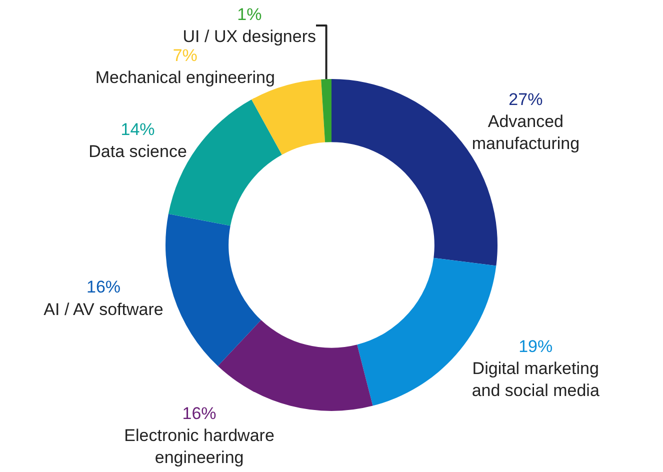 The width and height of the screenshot is (663, 472). Describe the element at coordinates (525, 99) in the screenshot. I see `data-label: 27%` at that location.